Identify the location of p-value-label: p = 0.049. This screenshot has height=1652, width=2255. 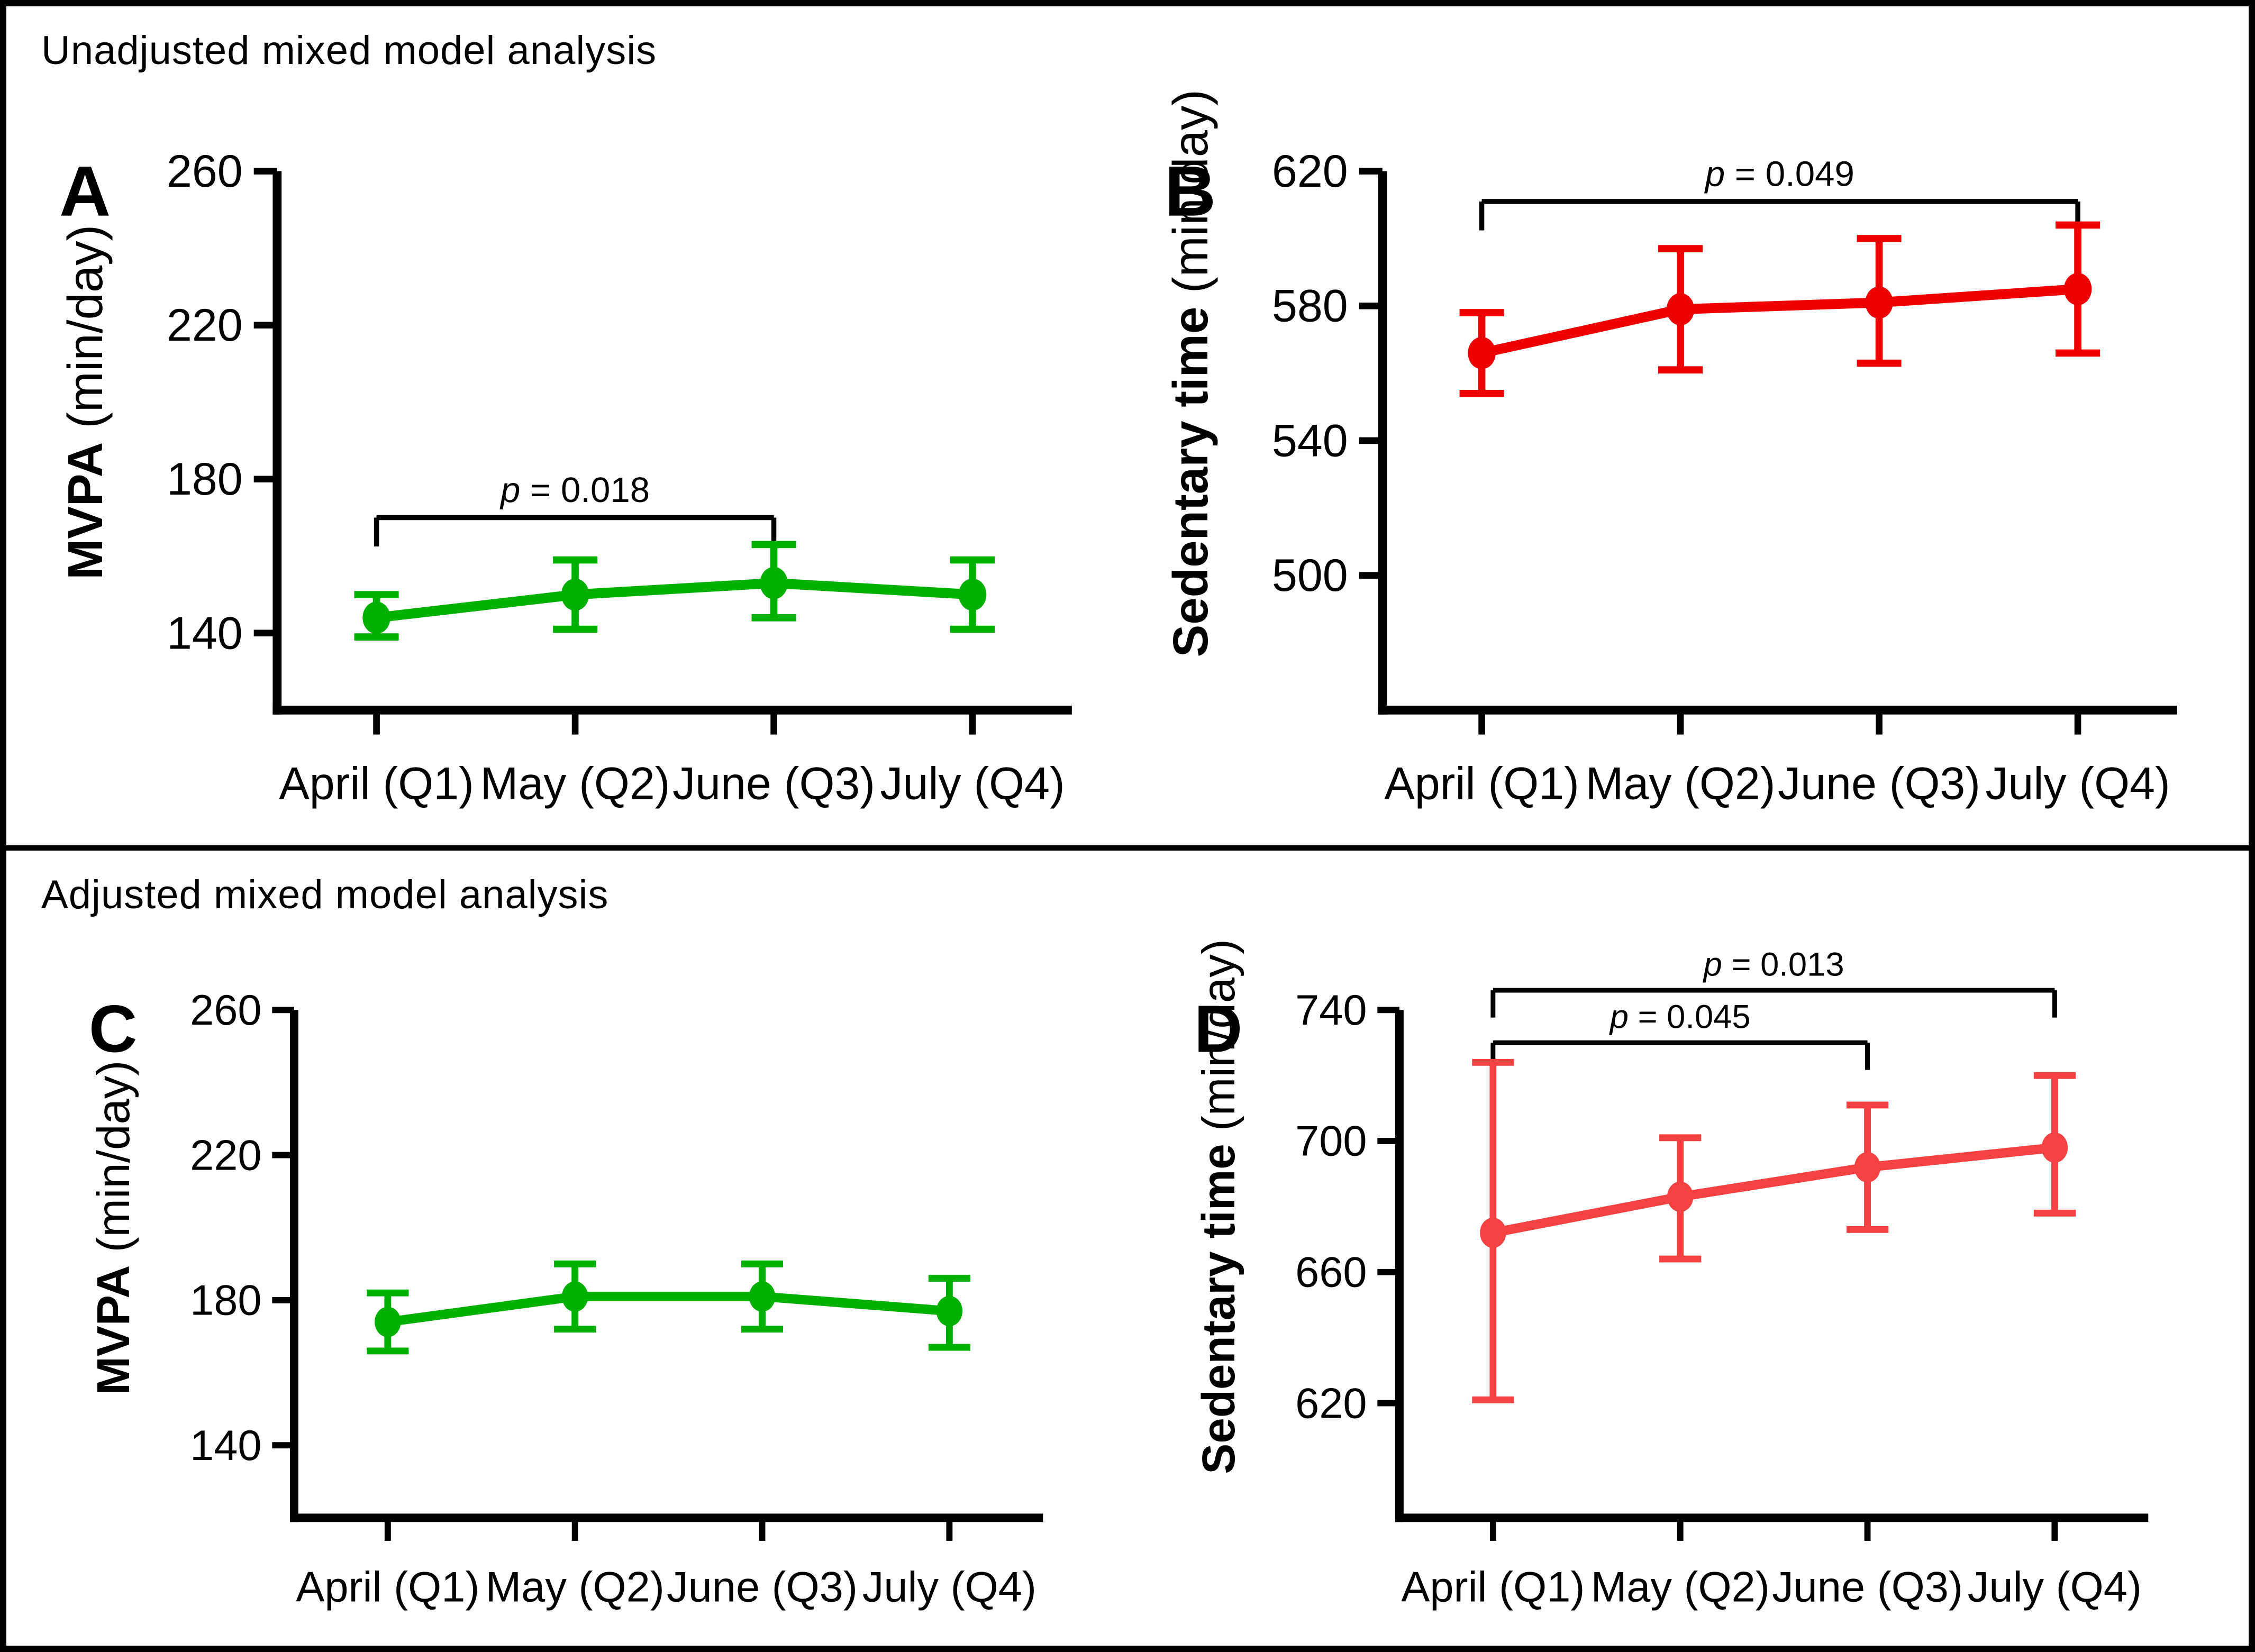
(1779, 174).